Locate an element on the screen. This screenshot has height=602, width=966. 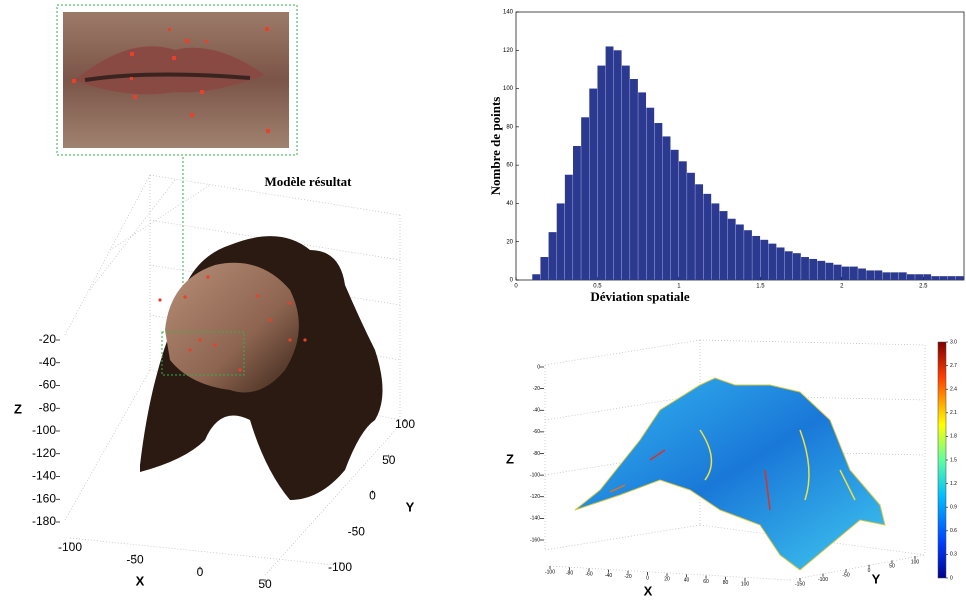
colorbar-tick-label: 0.6 is located at coordinates (953, 531).